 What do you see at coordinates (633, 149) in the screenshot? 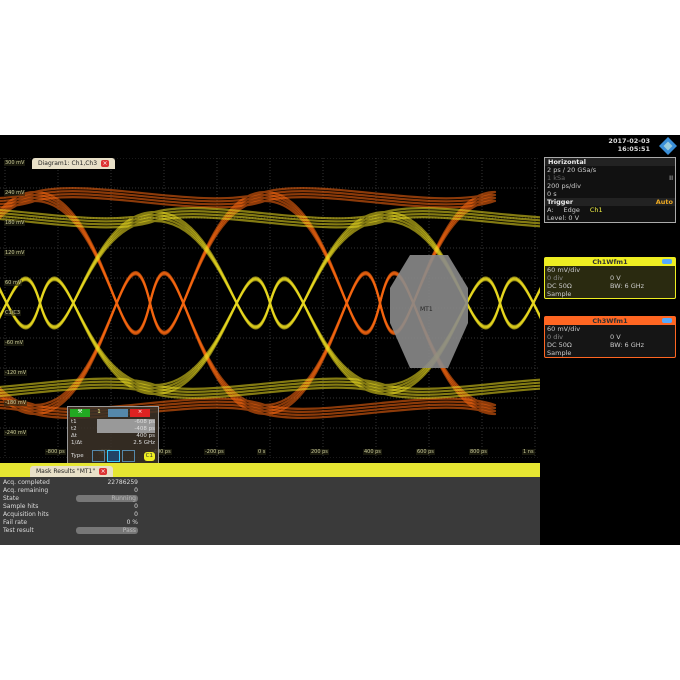
I see `time: 16:05:51` at bounding box center [633, 149].